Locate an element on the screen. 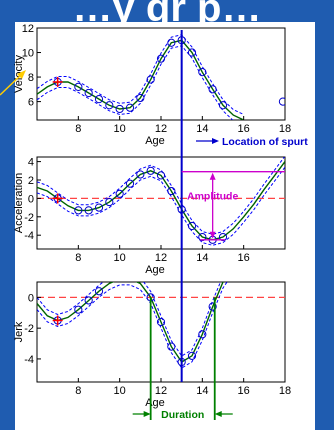 The height and width of the screenshot is (430, 334). y-tick-label: 2 is located at coordinates (31, 181).